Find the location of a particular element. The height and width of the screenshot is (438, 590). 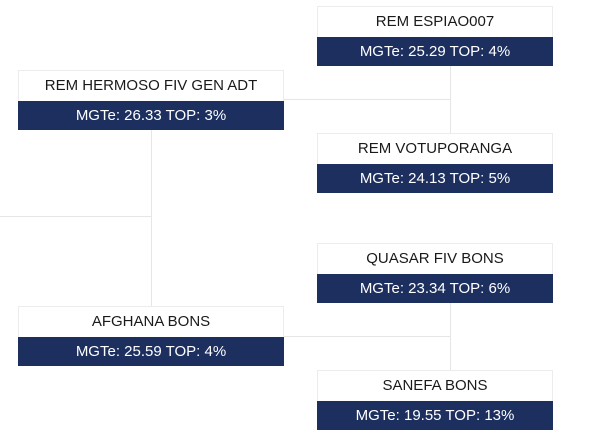

connector-dam-horizontal is located at coordinates (367, 336).